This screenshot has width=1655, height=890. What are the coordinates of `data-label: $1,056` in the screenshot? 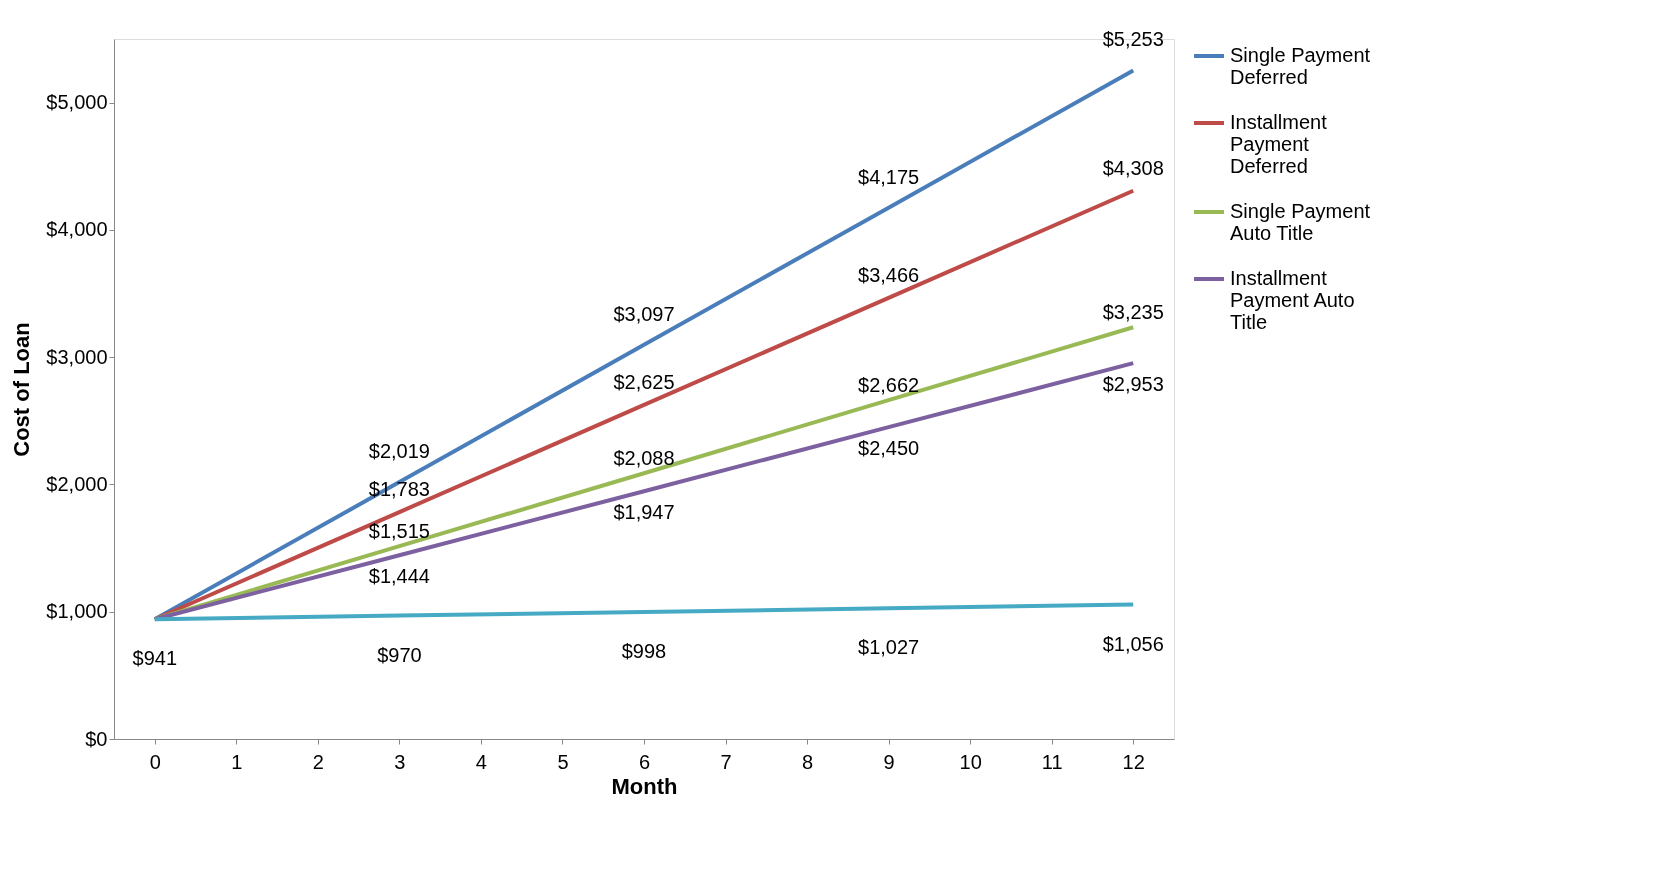 It's located at (1133, 643).